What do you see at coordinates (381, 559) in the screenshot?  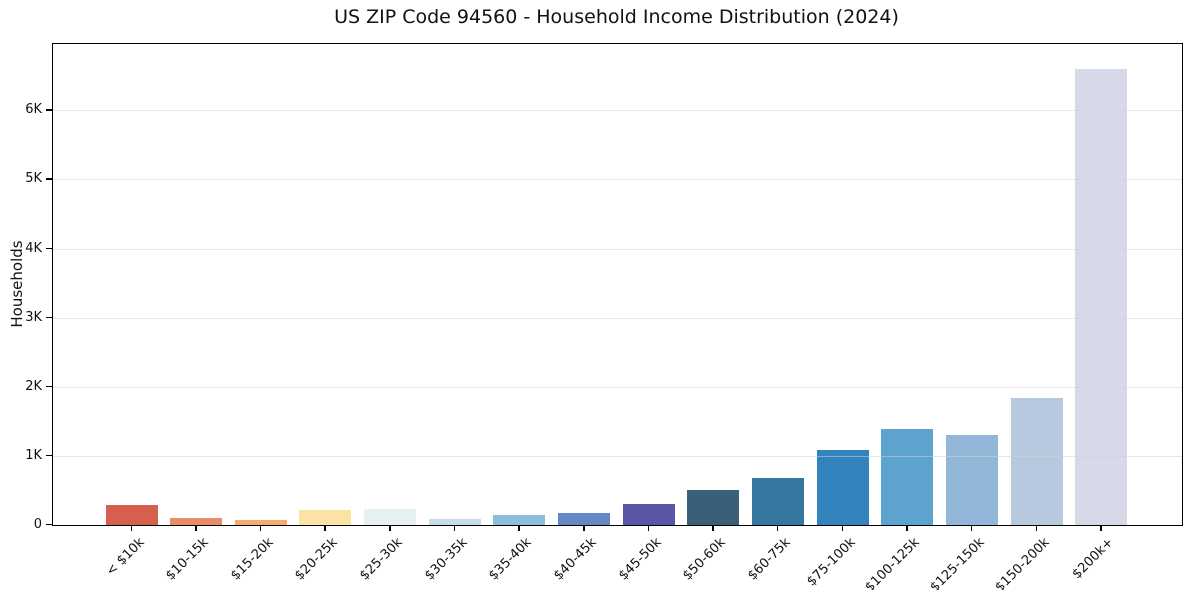 I see `x-tick-label: $25-30k` at bounding box center [381, 559].